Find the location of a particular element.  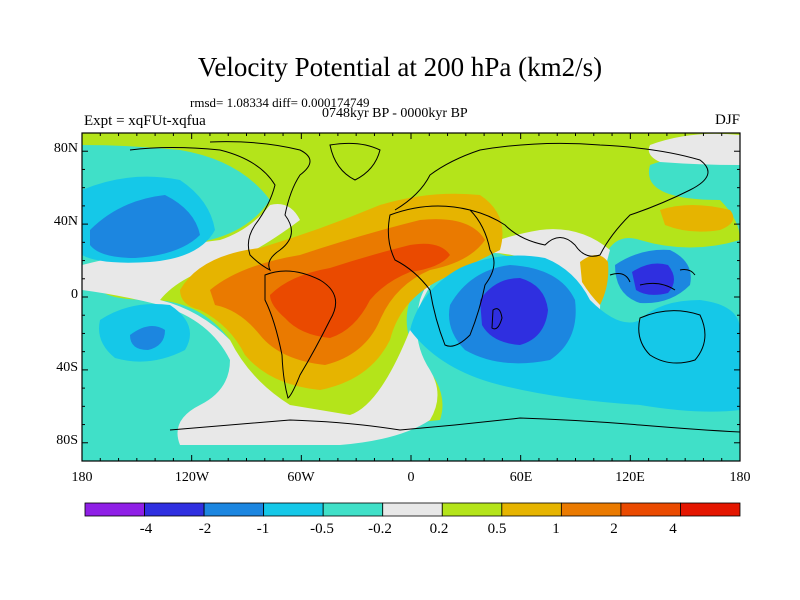

experiment-label: Expt = xqFUt-xqfua is located at coordinates (145, 121).